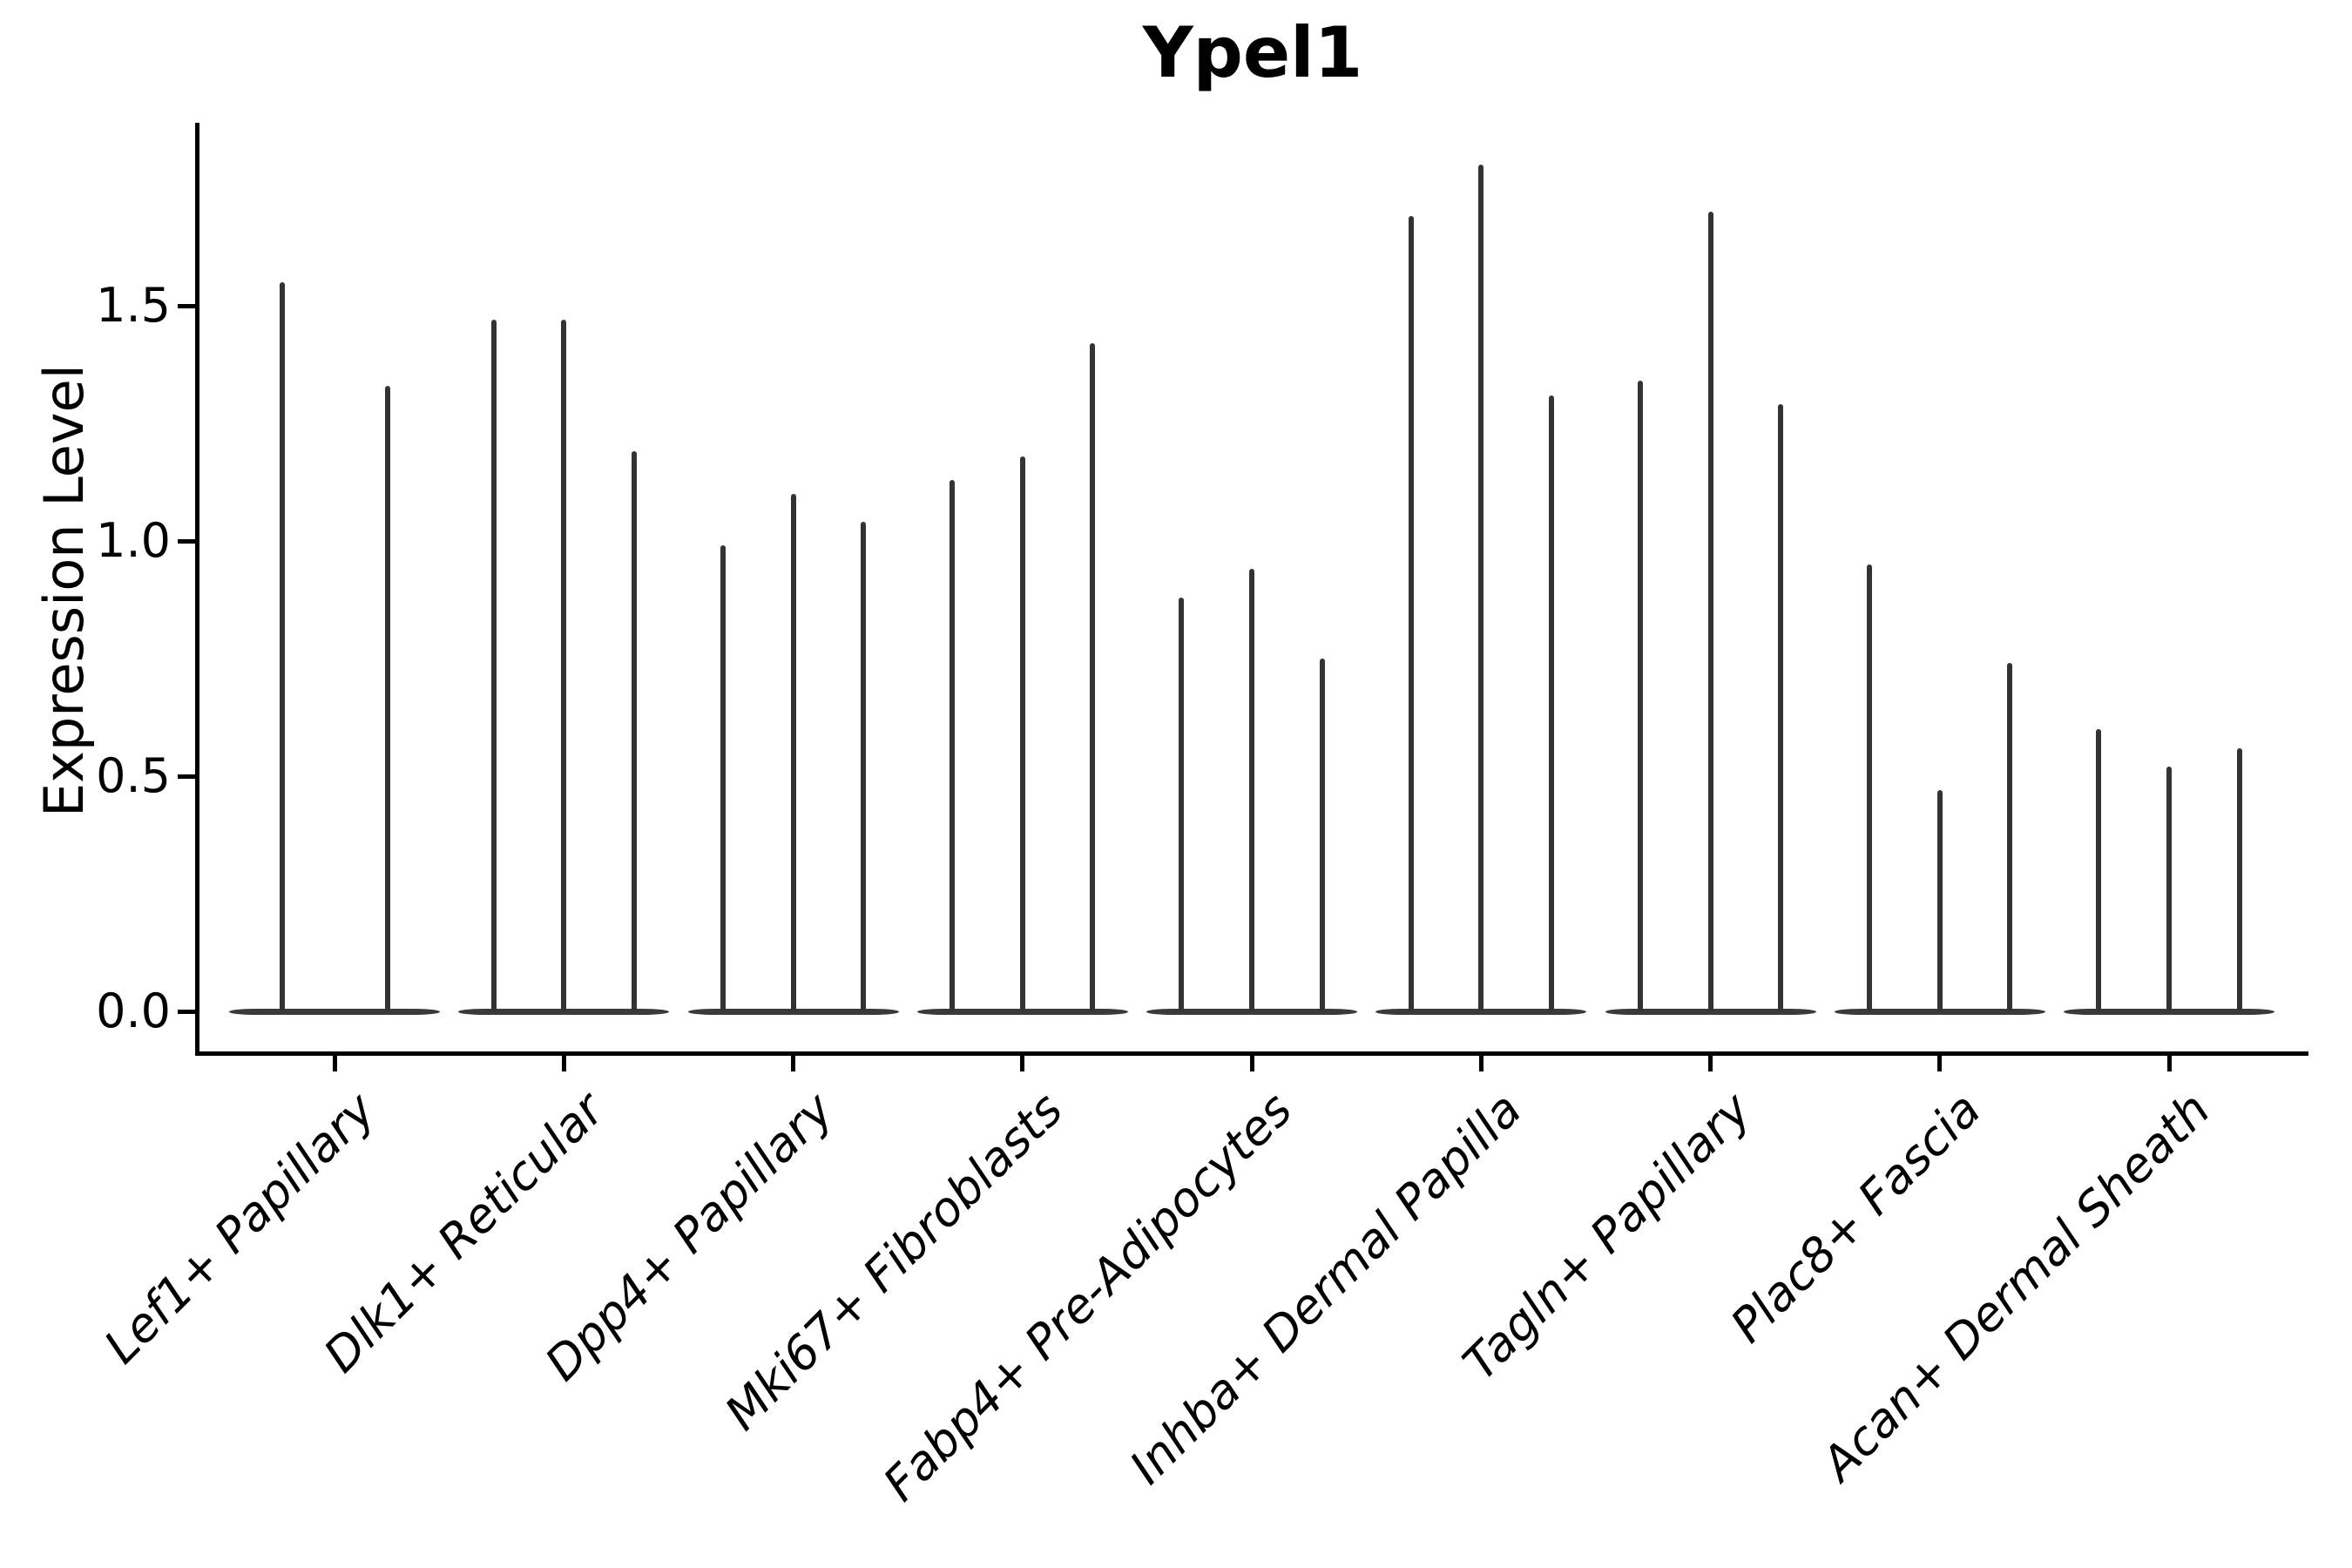 This screenshot has width=2352, height=1568. I want to click on y-tick-label: 0.0, so click(134, 1011).